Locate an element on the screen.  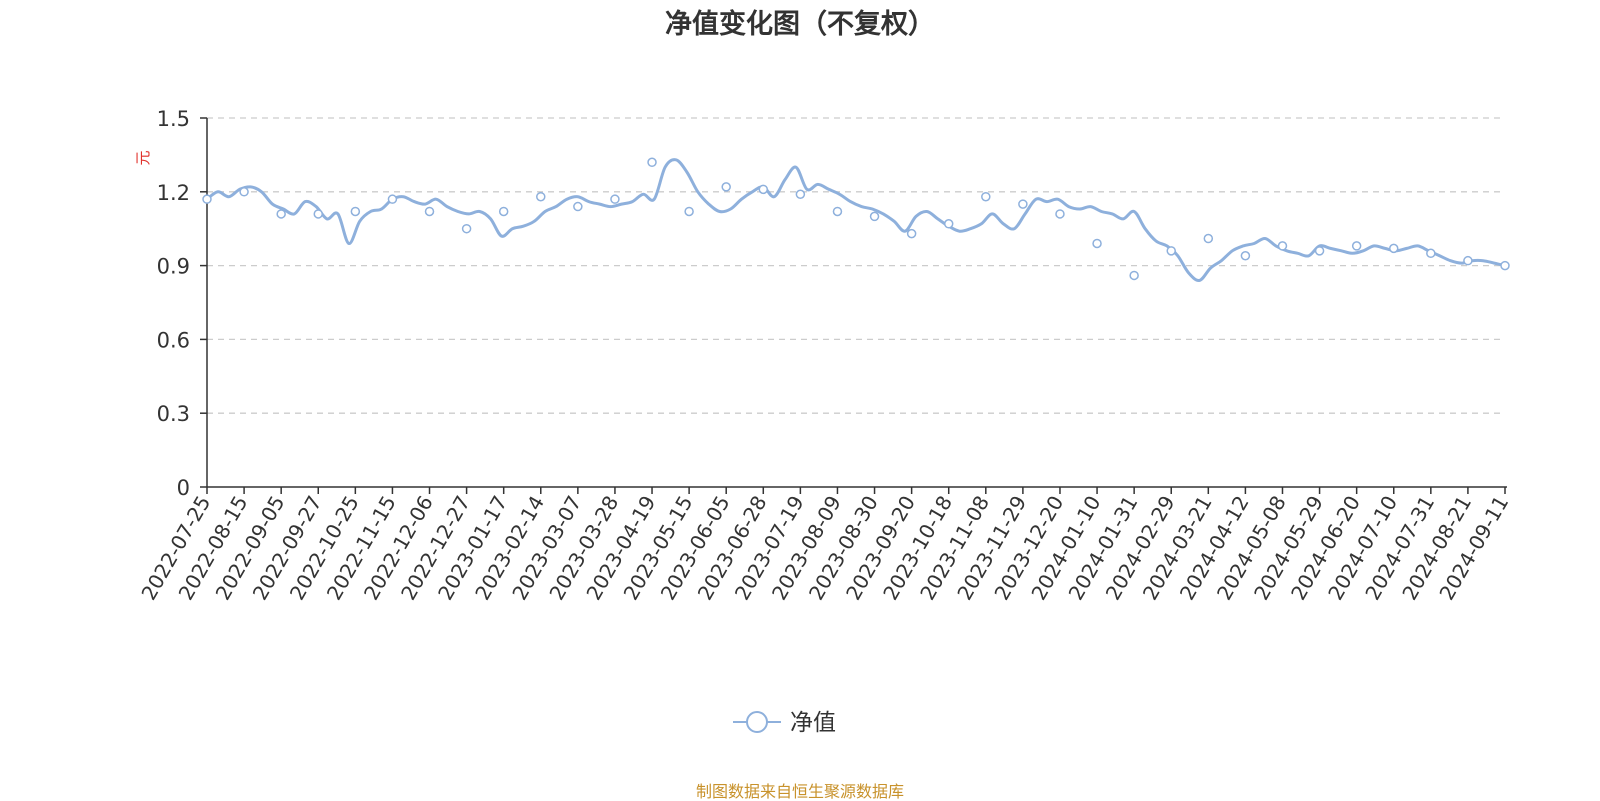
legend-marker-icon is located at coordinates (757, 722).